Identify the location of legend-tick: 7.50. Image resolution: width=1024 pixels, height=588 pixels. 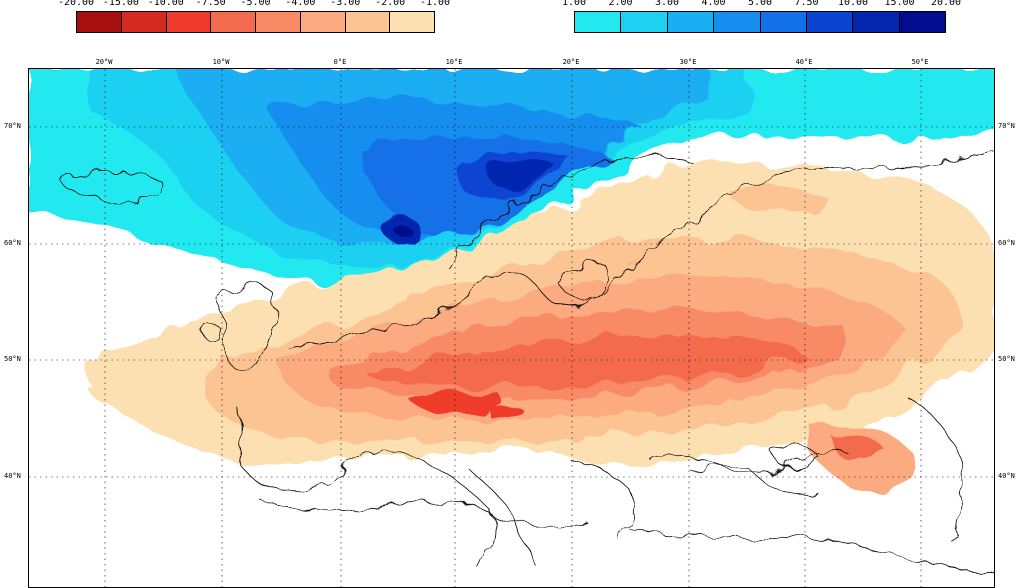
(806, 4).